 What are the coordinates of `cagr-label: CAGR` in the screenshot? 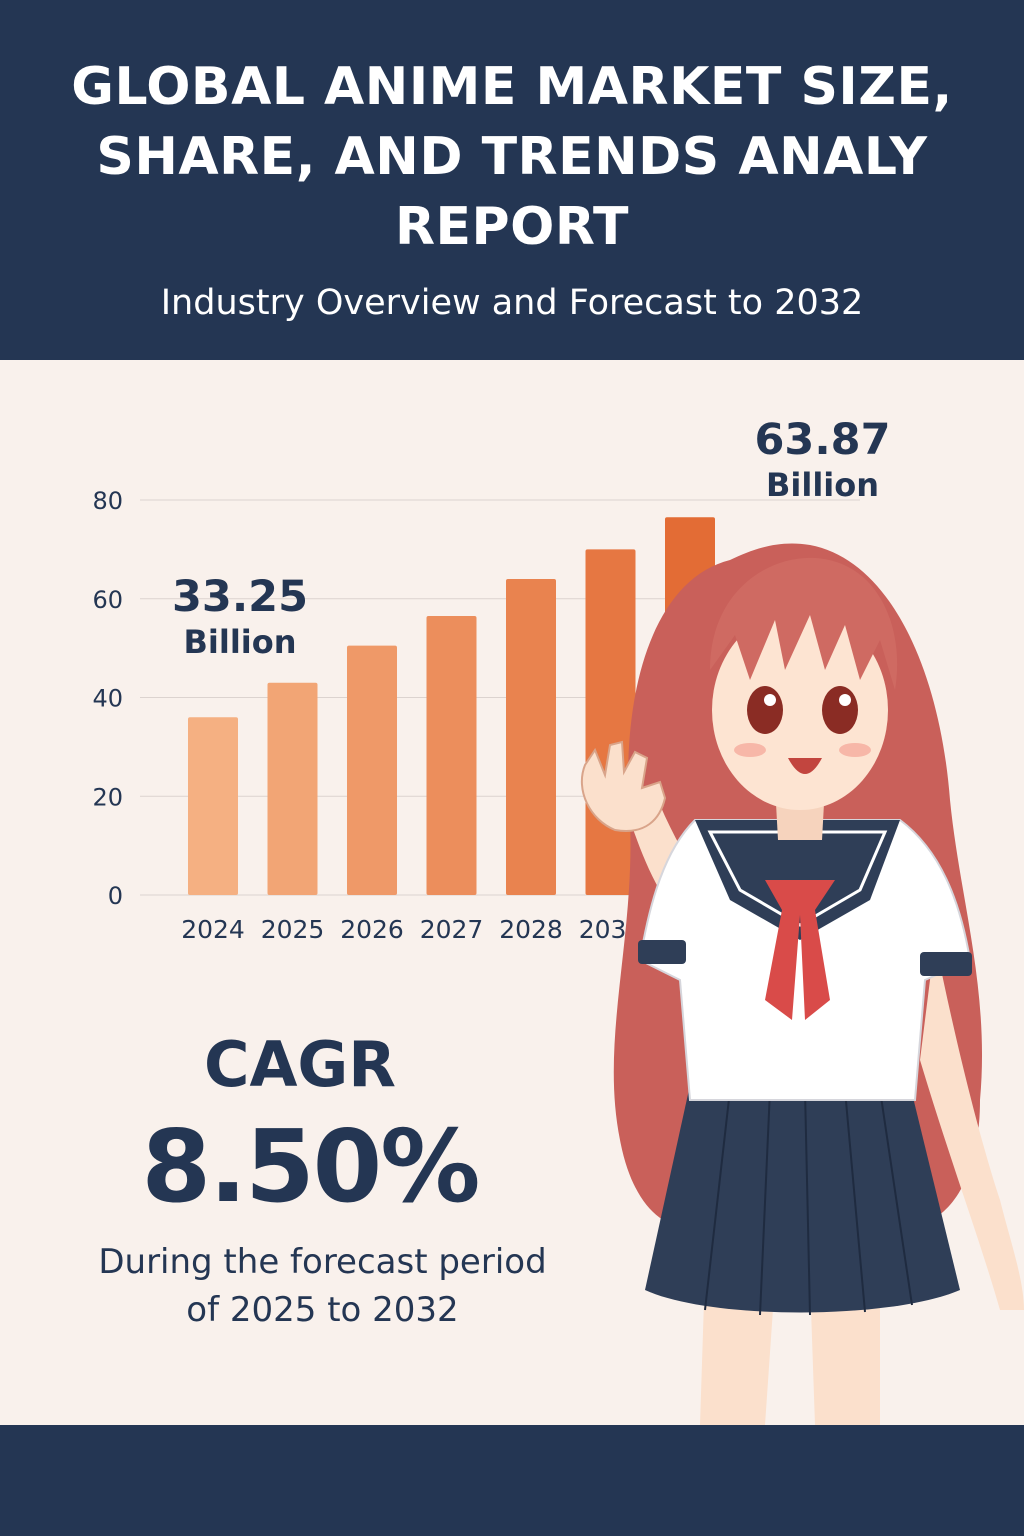 It's located at (300, 1064).